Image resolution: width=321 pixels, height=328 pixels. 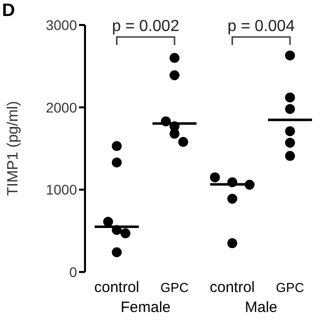 What do you see at coordinates (62, 190) in the screenshot?
I see `y-tick-label: 1000` at bounding box center [62, 190].